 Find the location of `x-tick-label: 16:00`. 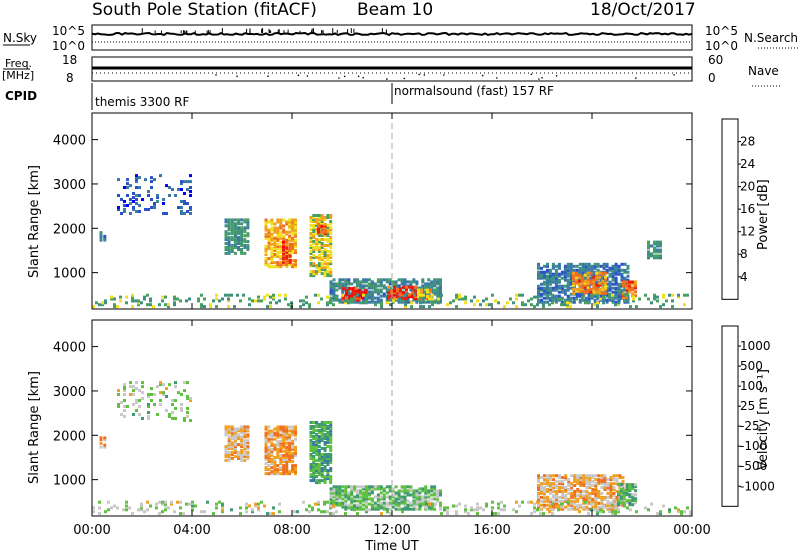

x-tick-label: 16:00 is located at coordinates (491, 530).